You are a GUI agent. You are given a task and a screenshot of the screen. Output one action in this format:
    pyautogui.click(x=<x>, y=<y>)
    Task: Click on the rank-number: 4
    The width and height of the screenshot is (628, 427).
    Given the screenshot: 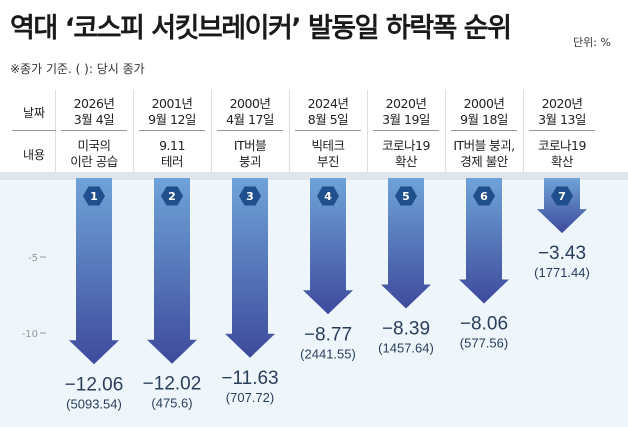 What is the action you would take?
    pyautogui.click(x=328, y=196)
    